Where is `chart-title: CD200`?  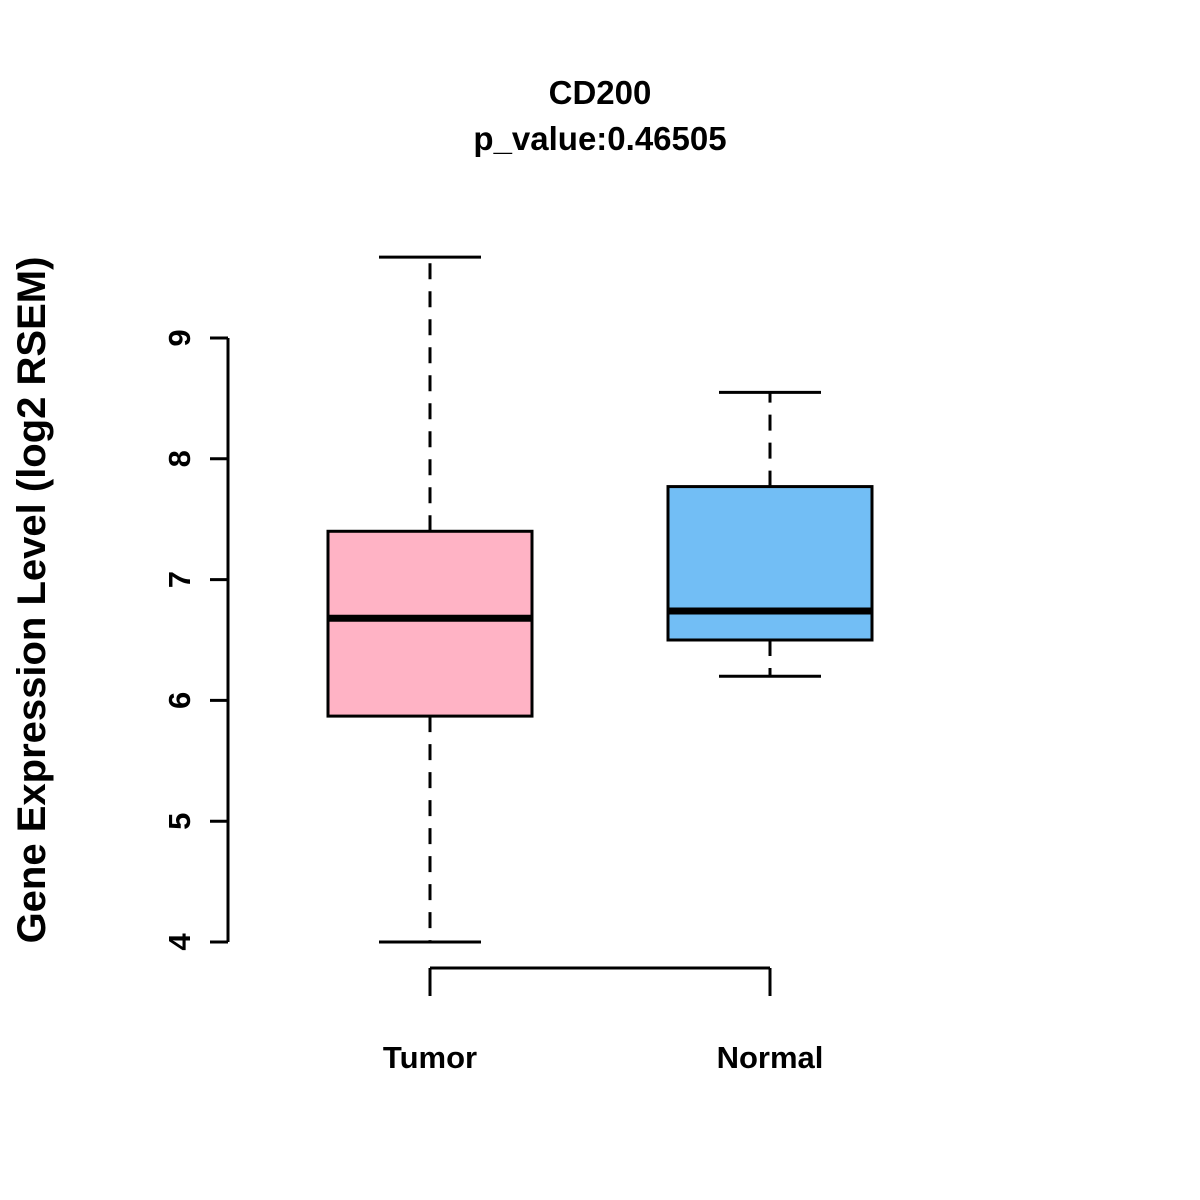 chart-title: CD200 is located at coordinates (600, 92).